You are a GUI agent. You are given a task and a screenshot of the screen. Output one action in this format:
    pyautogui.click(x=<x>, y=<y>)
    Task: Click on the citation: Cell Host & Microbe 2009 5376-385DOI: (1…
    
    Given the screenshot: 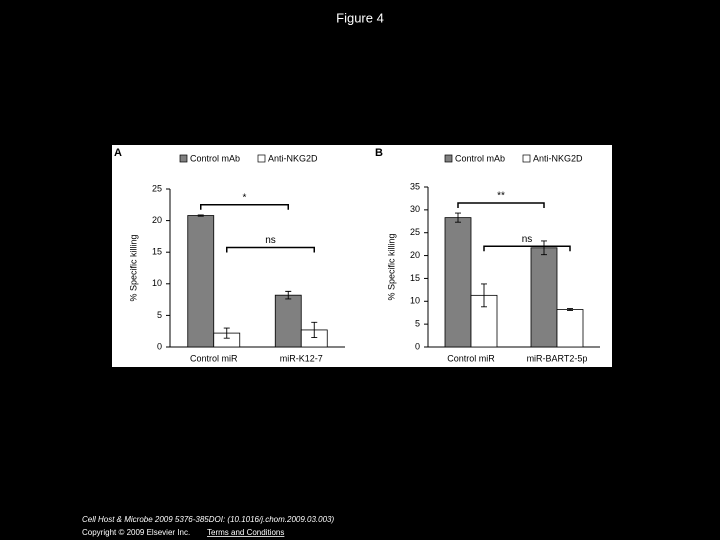 What is the action you would take?
    pyautogui.click(x=208, y=519)
    